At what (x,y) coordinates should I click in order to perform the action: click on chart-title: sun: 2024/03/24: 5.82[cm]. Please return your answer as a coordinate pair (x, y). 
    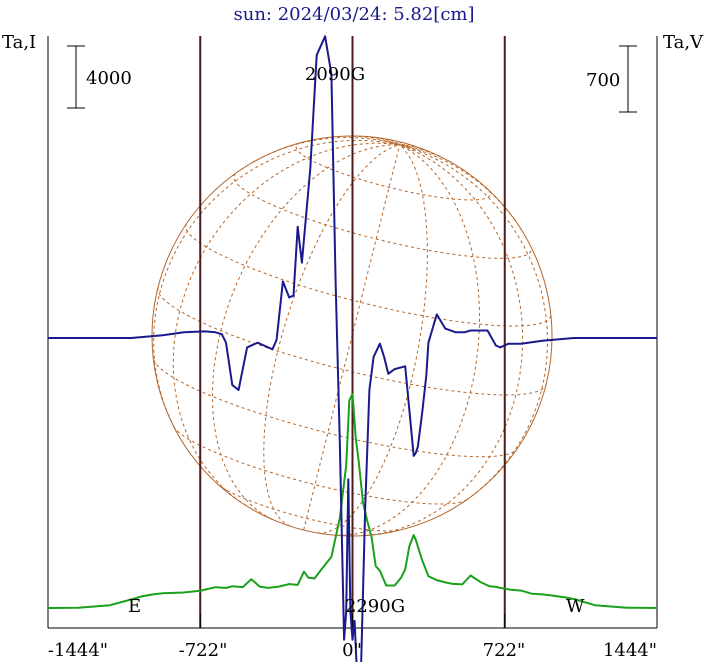
    Looking at the image, I should click on (353, 14).